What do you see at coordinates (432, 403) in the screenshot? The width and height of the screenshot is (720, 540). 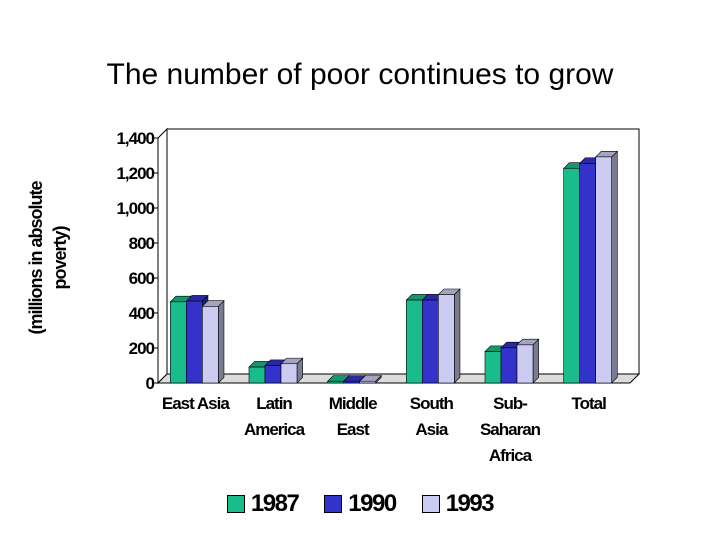 I see `x-tick-label-line: South` at bounding box center [432, 403].